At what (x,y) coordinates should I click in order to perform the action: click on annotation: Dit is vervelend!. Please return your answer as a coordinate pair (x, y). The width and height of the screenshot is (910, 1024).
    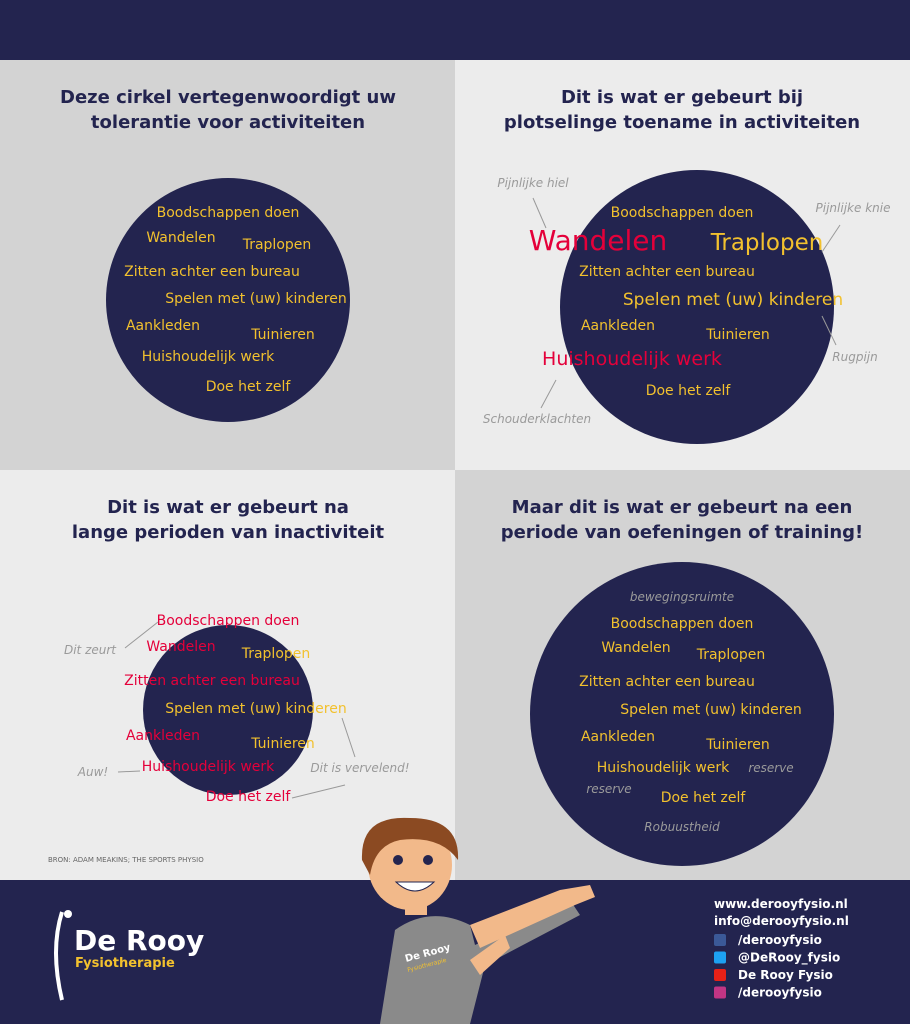
    Looking at the image, I should click on (359, 768).